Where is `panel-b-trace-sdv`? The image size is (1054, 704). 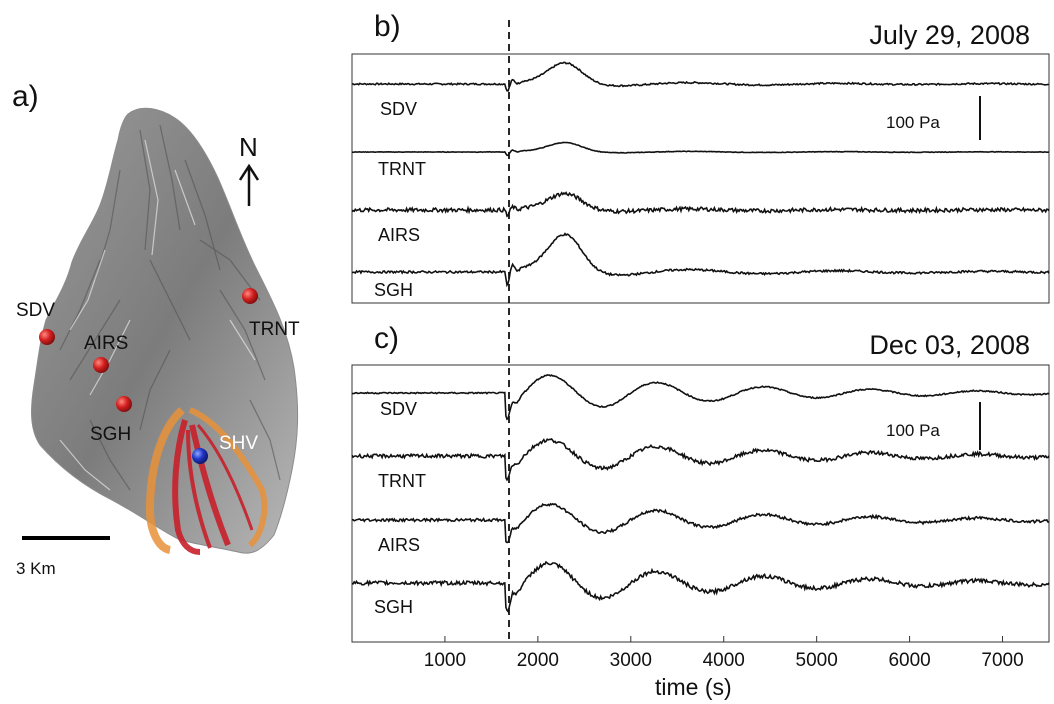 panel-b-trace-sdv is located at coordinates (700, 76).